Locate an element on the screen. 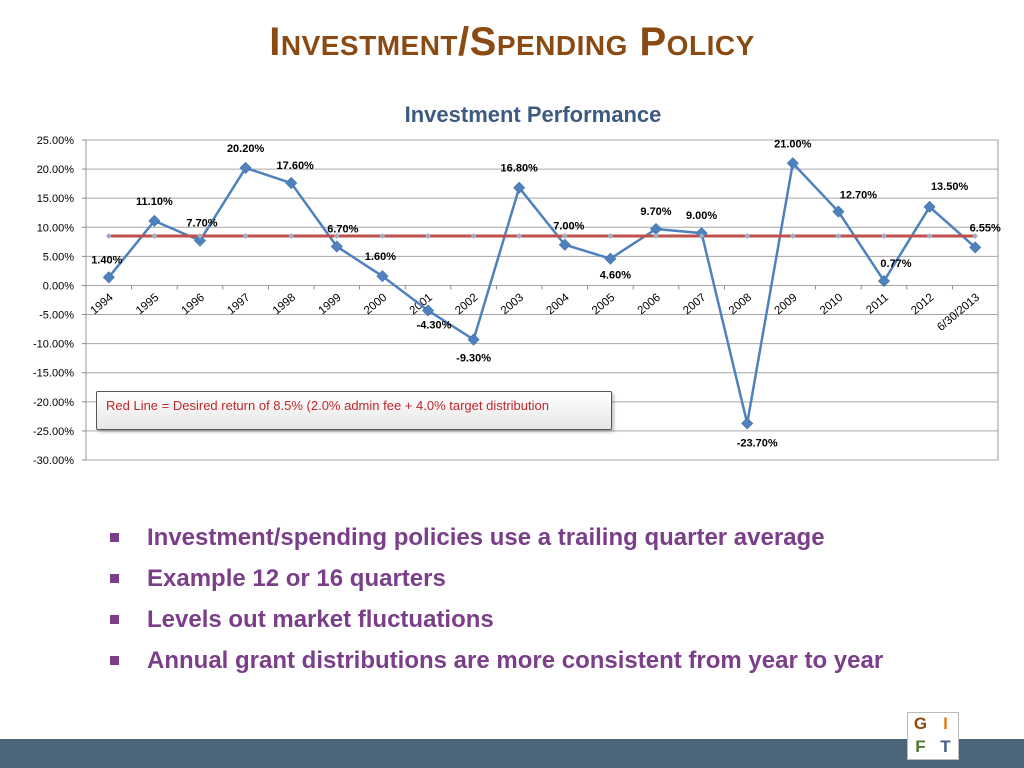  slide-title: Investment/Spending Policy is located at coordinates (512, 42).